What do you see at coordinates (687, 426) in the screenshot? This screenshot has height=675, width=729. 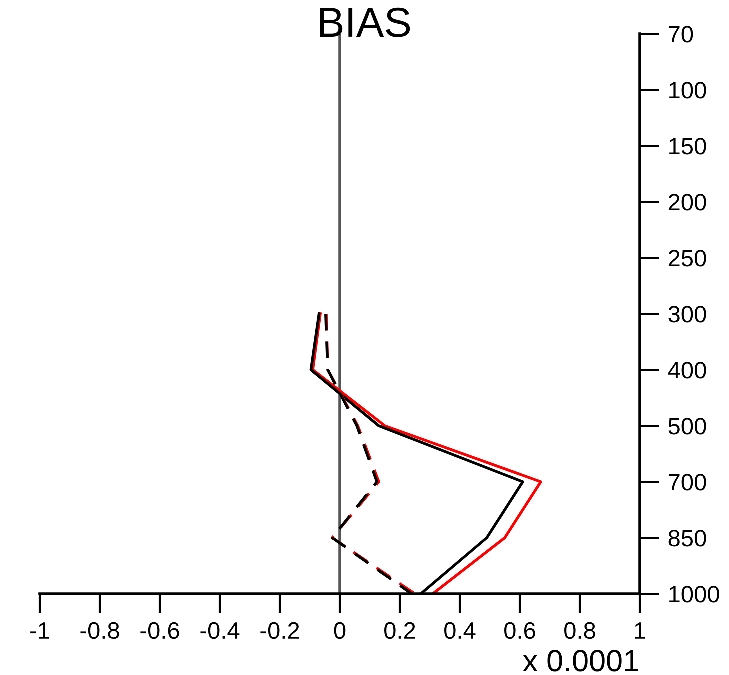 I see `y-tick-label: 500` at bounding box center [687, 426].